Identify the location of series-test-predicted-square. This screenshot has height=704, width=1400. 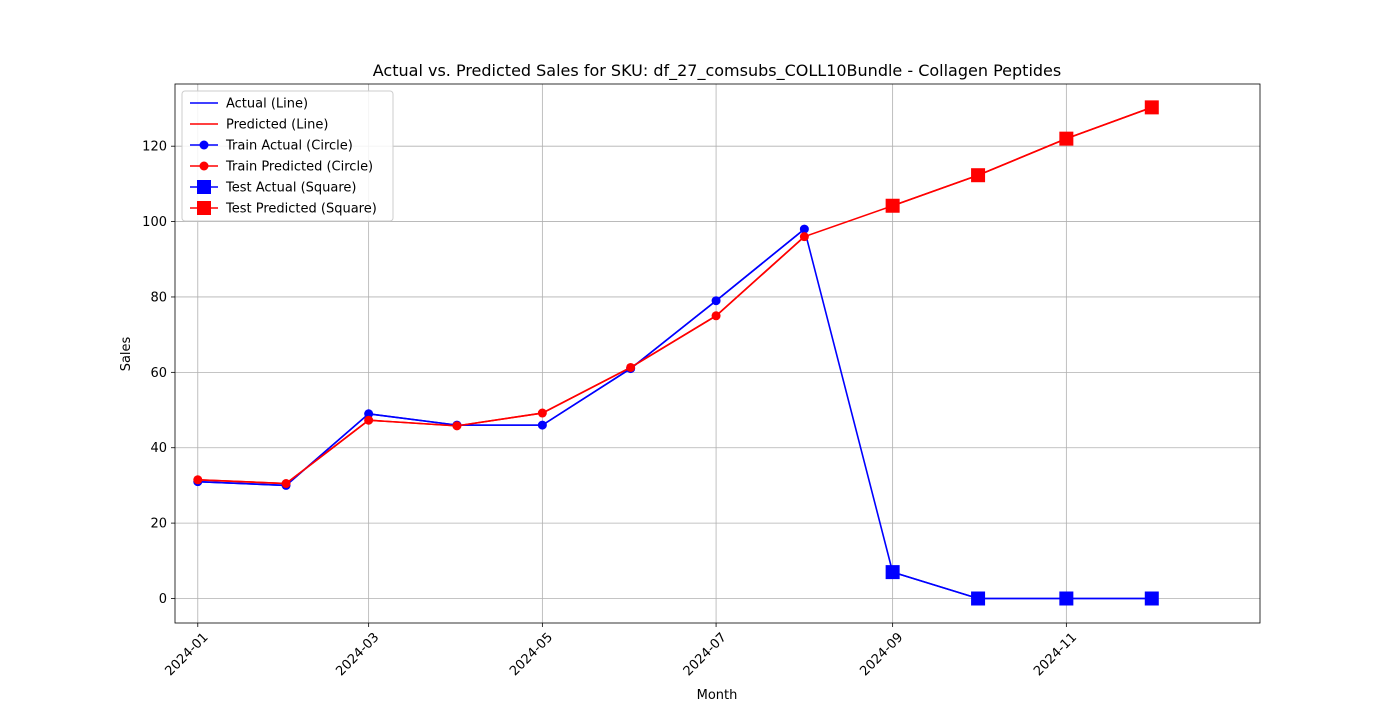
(1022, 156).